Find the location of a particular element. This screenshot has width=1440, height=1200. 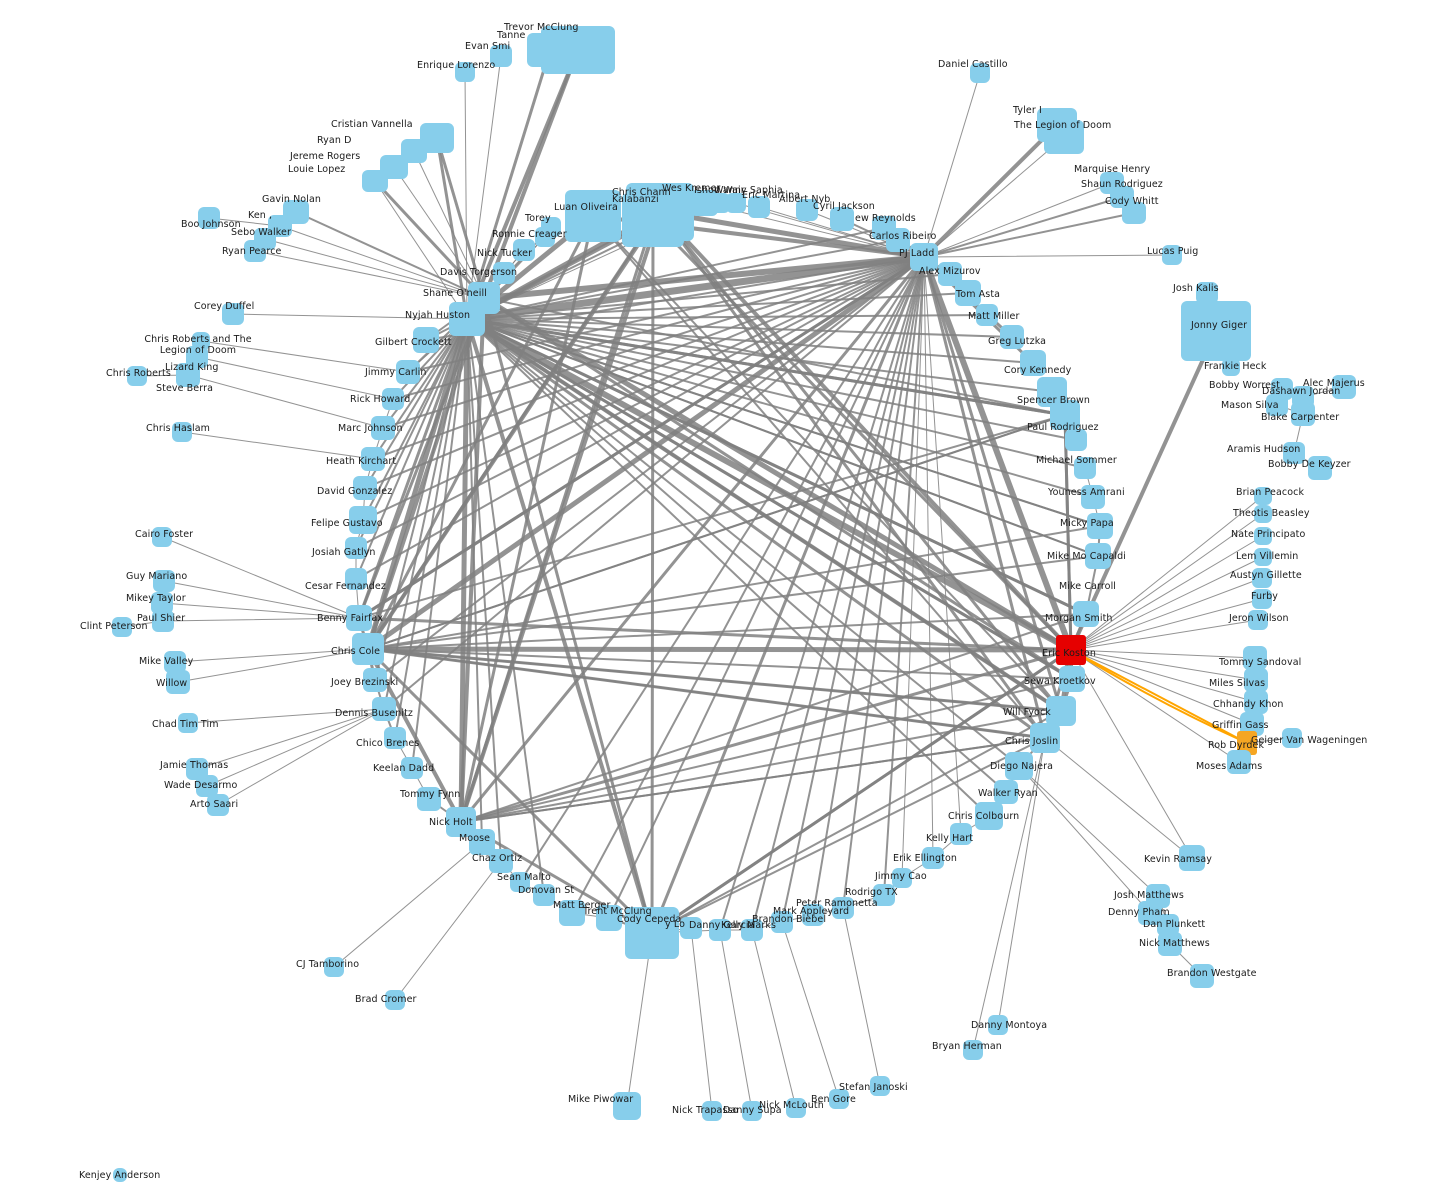

graph-node-josiah-gatlyn is located at coordinates (356, 548).